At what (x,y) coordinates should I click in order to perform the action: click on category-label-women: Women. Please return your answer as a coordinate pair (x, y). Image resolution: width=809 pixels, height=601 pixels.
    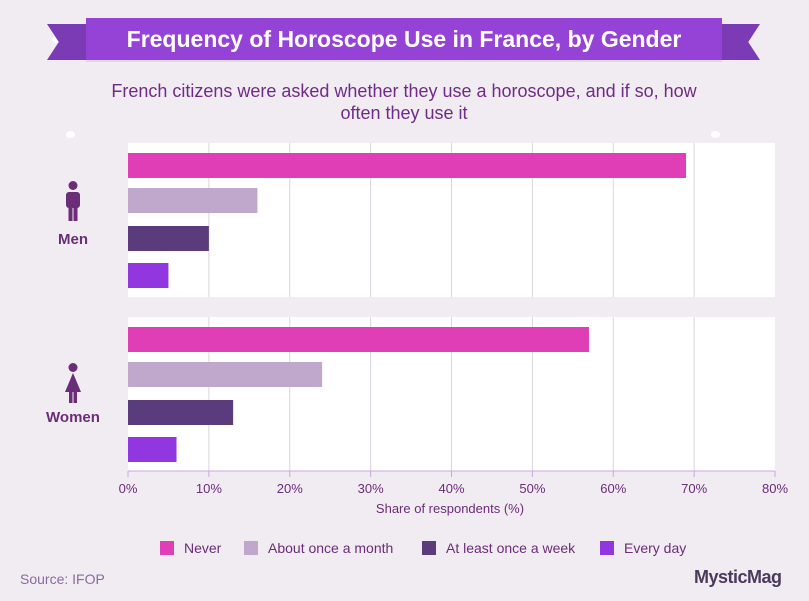
    Looking at the image, I should click on (73, 417).